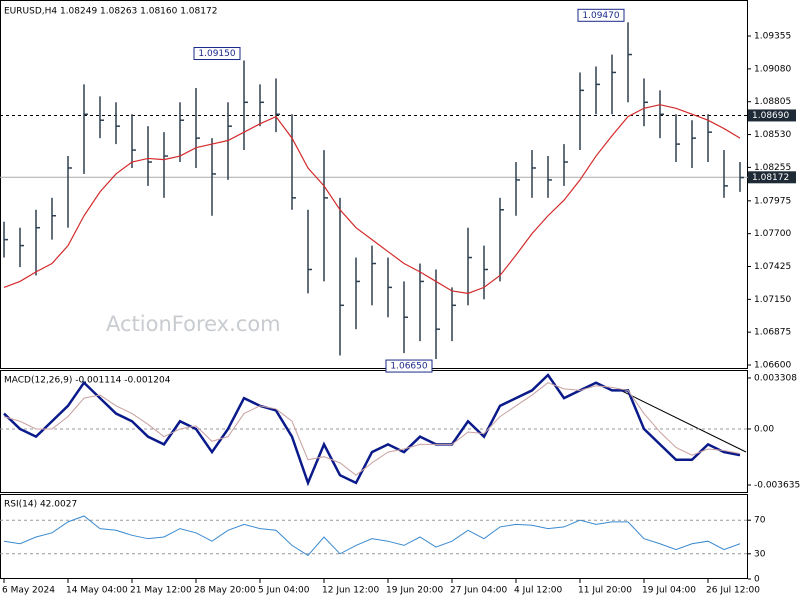  I want to click on y-tick-label: 1.07975, so click(772, 201).